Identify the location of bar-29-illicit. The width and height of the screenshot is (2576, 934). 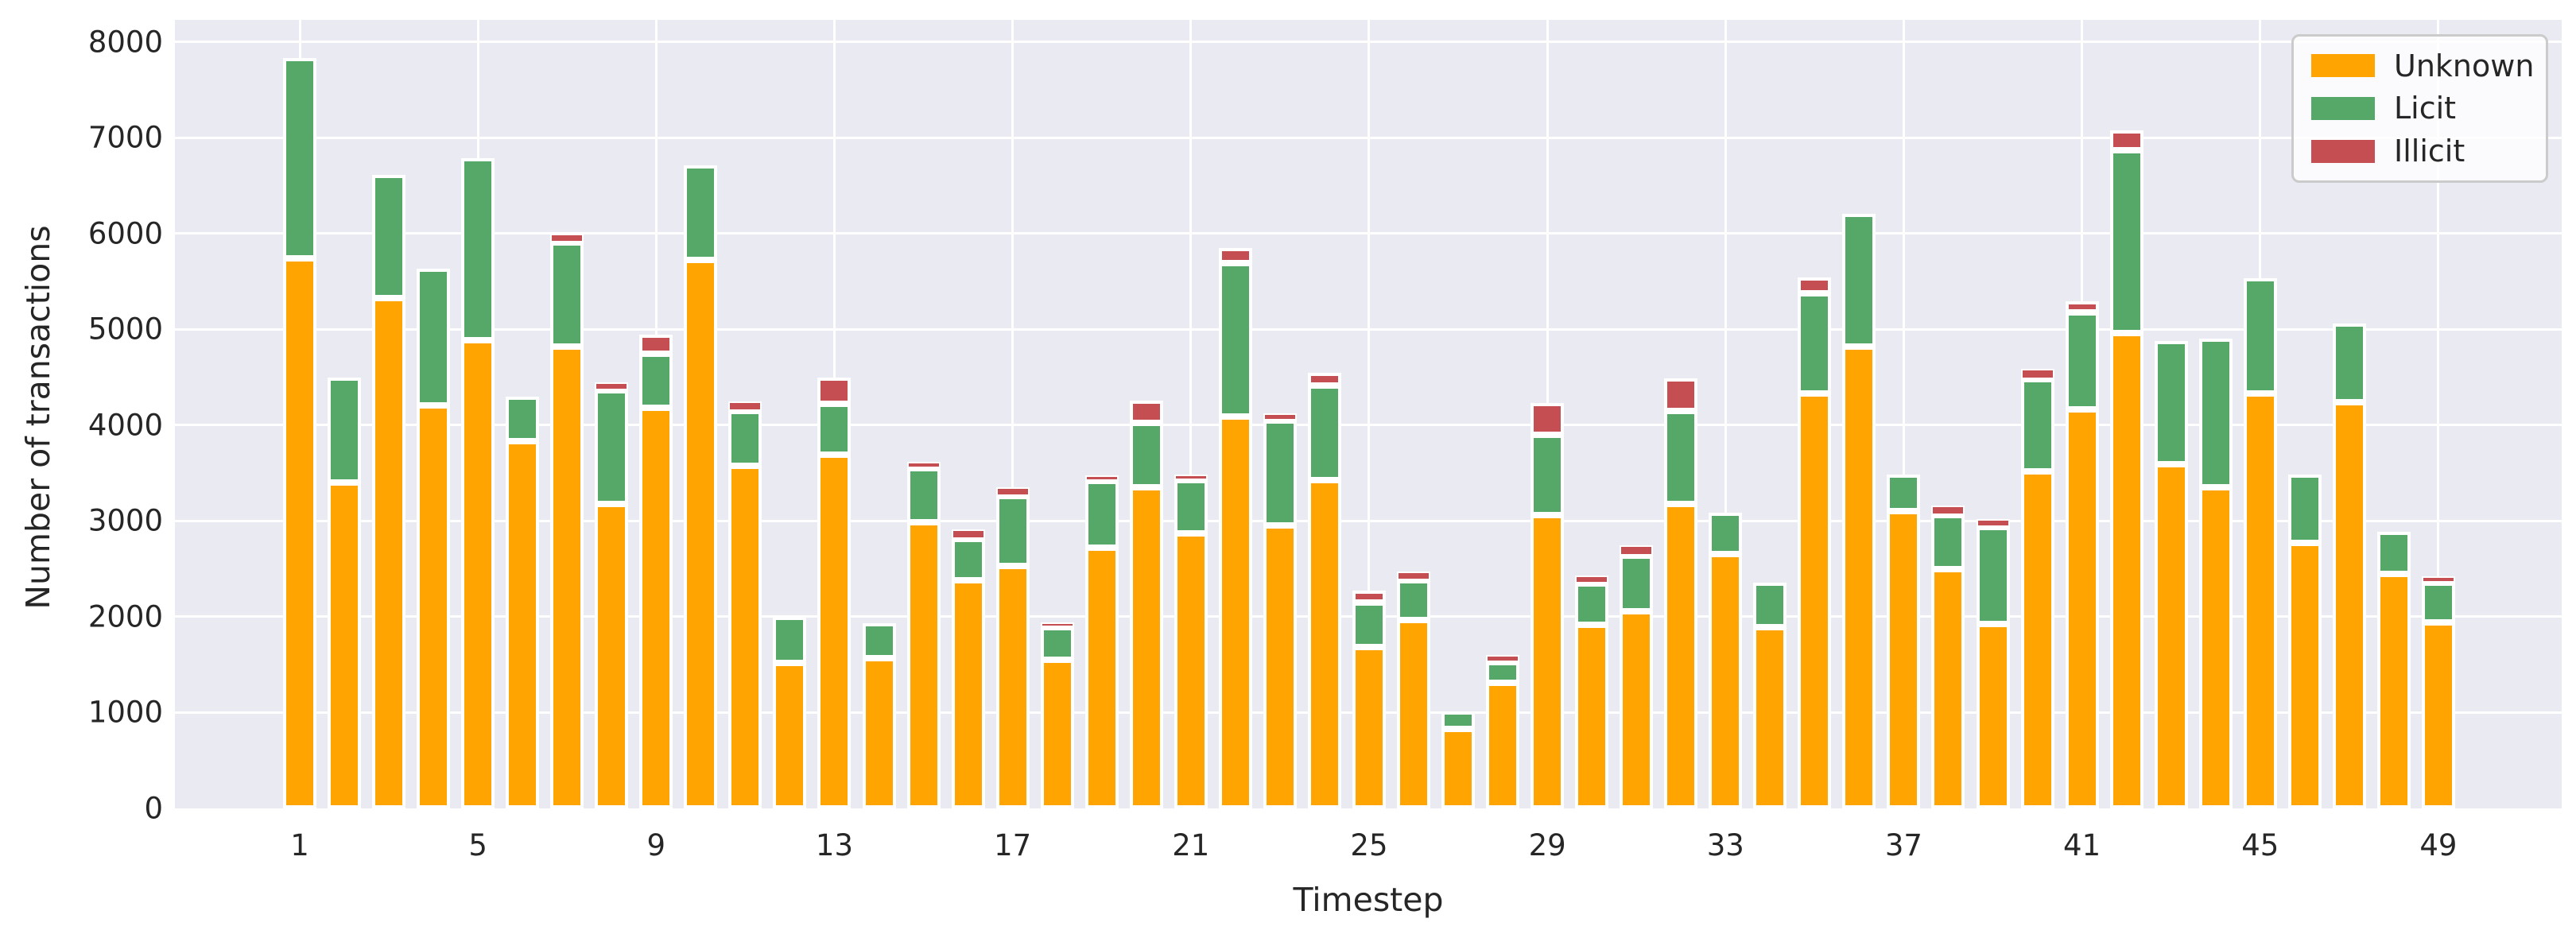
(1547, 419).